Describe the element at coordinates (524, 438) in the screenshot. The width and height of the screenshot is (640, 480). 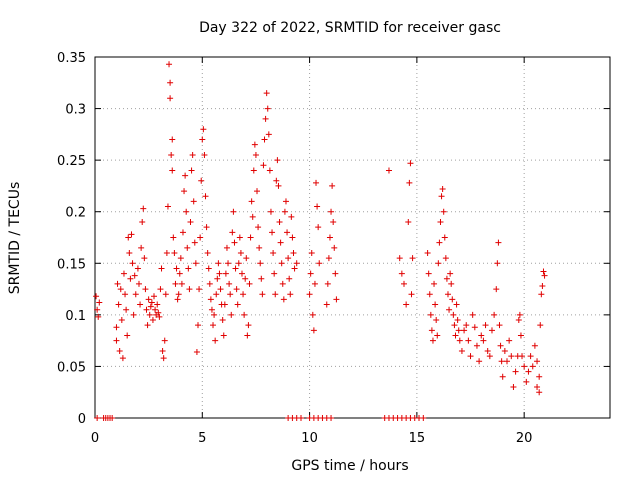
I see `x-tick-label: 20` at that location.